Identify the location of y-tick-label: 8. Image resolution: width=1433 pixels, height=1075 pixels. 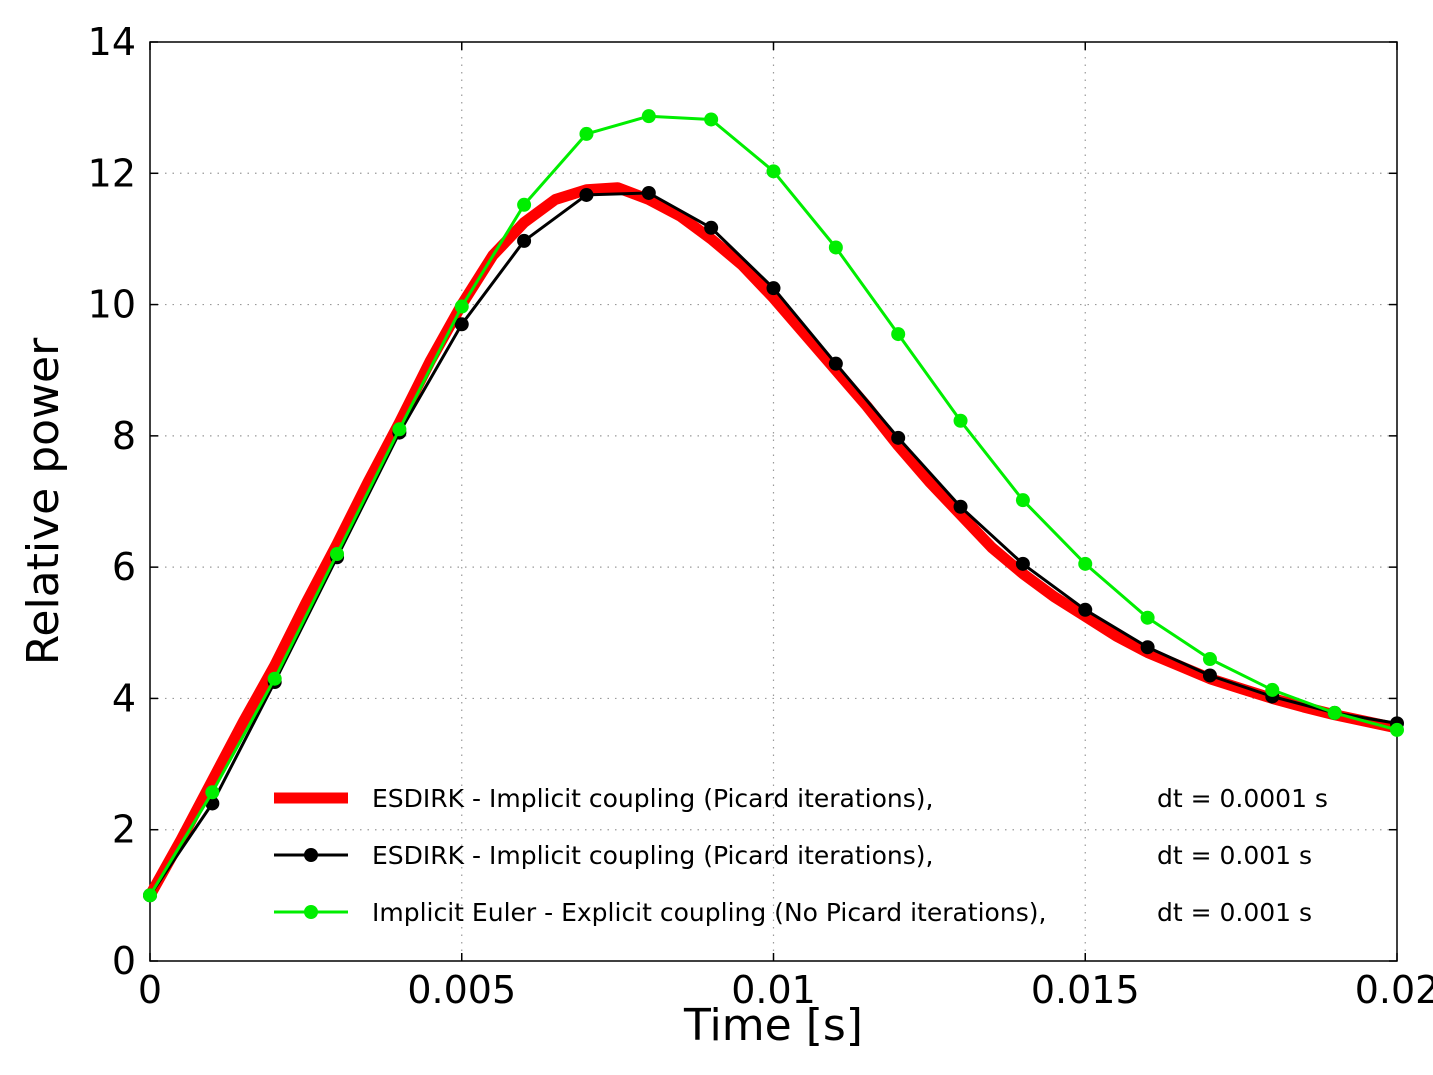
(124, 436).